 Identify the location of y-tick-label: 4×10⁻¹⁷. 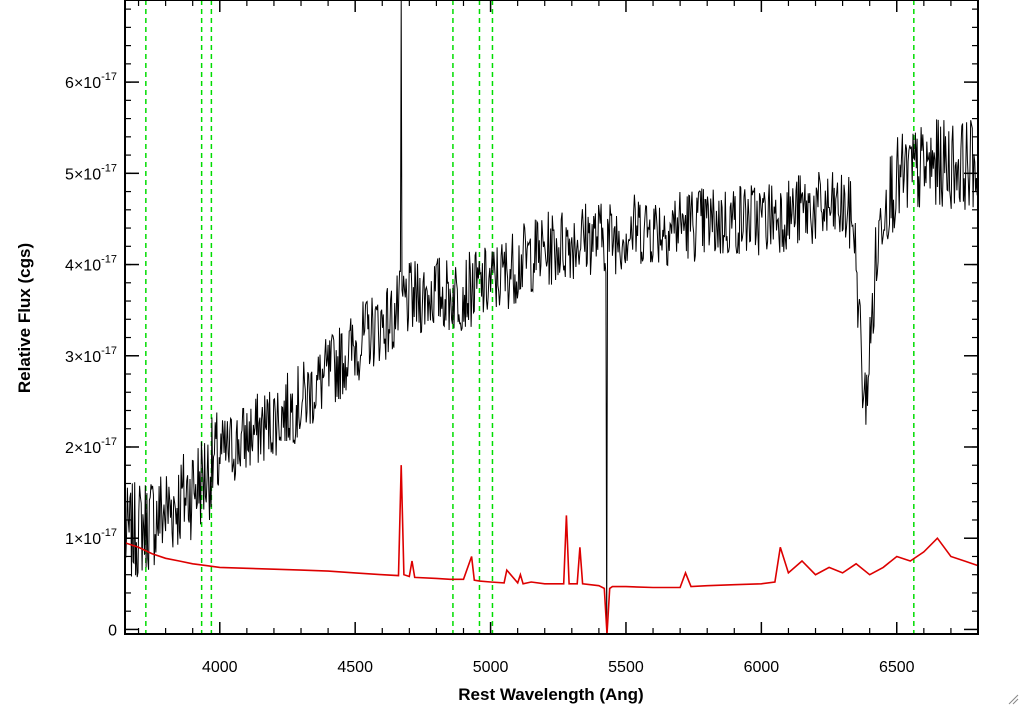
(91, 264).